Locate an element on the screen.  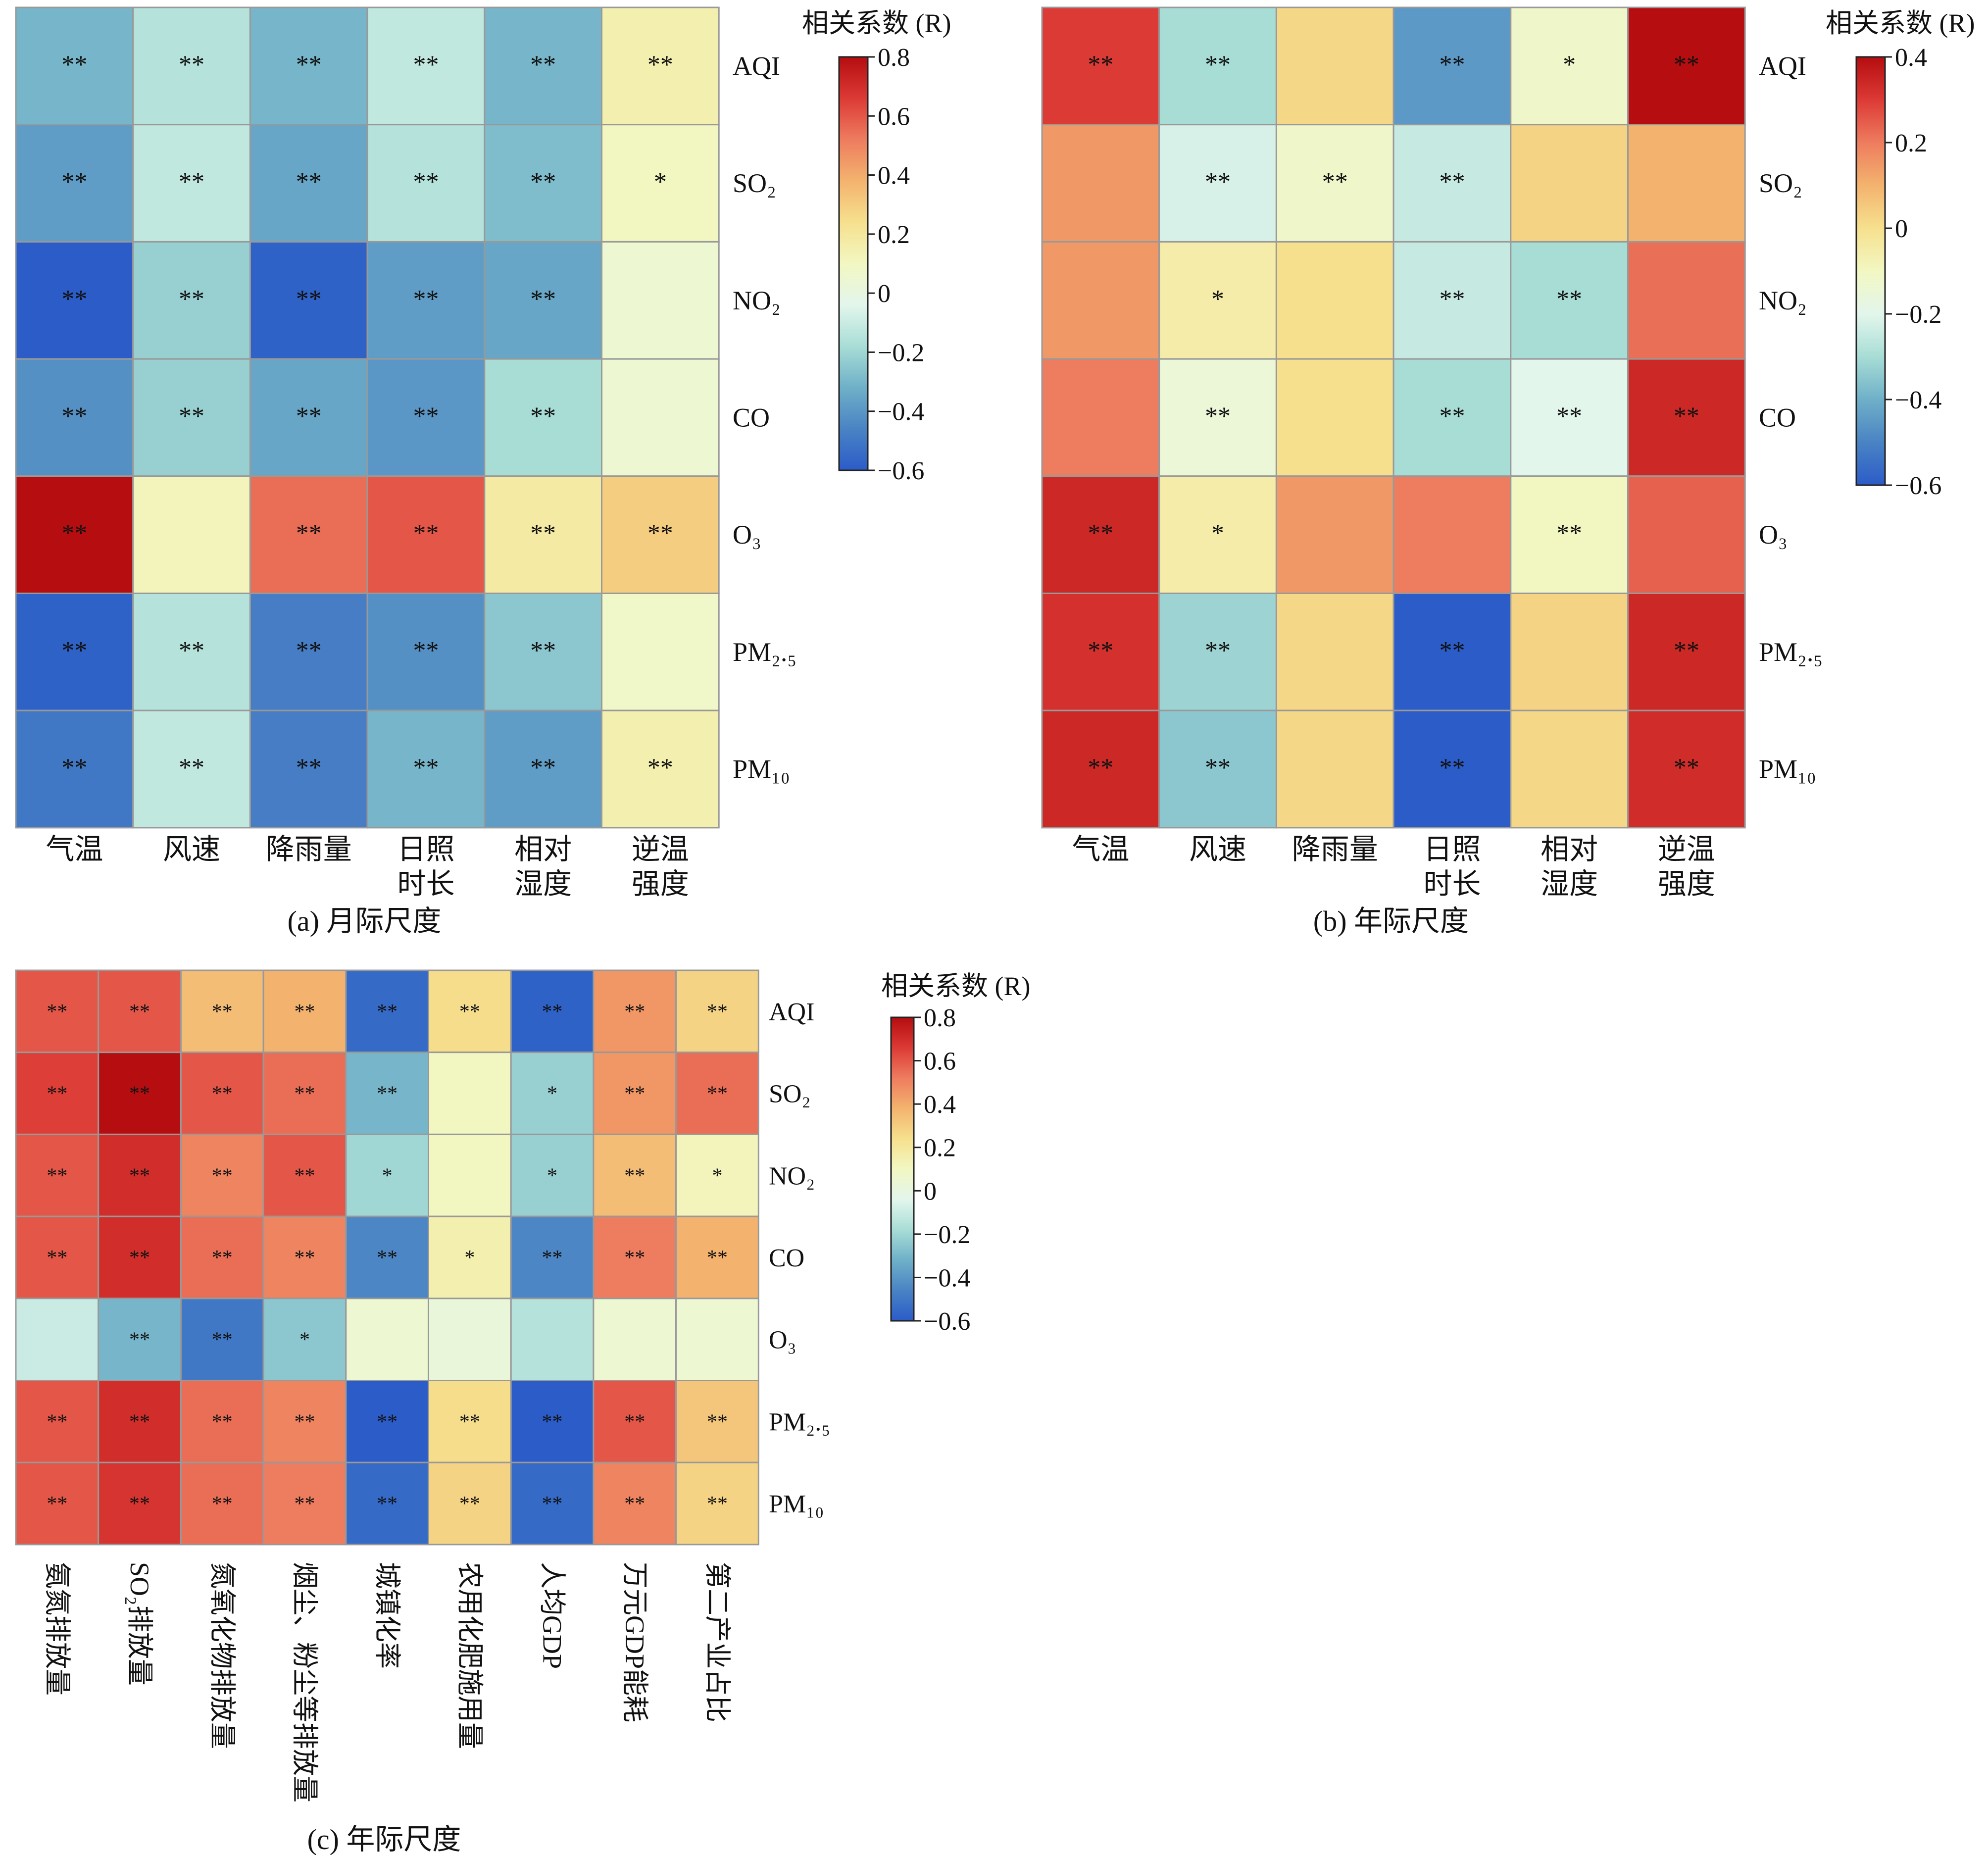
column-label: 烟尘、粉尘等排放量 is located at coordinates (304, 1682).